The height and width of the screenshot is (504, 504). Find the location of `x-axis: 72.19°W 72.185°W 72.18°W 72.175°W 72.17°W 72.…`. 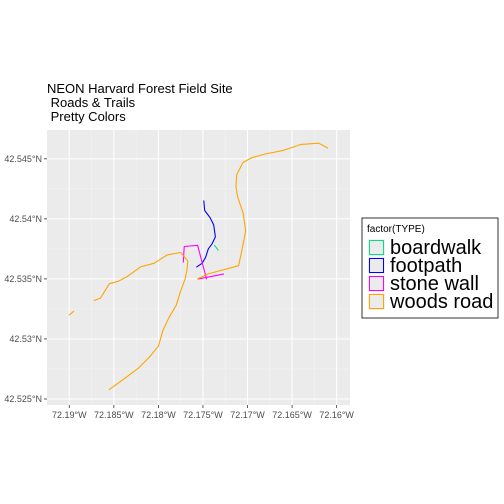

x-axis: 72.19°W 72.185°W 72.18°W 72.175°W 72.17°W 72.… is located at coordinates (203, 412).